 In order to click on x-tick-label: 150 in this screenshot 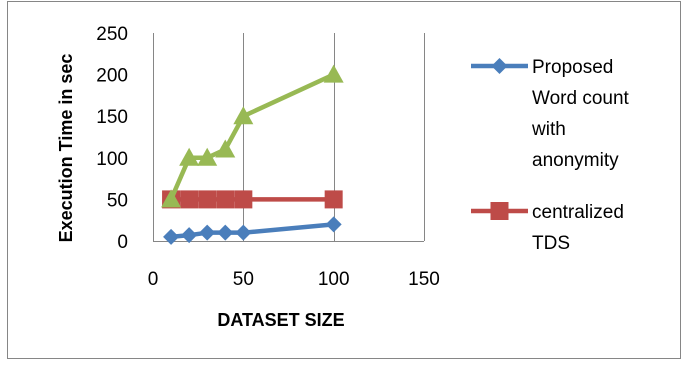, I will do `click(424, 279)`.